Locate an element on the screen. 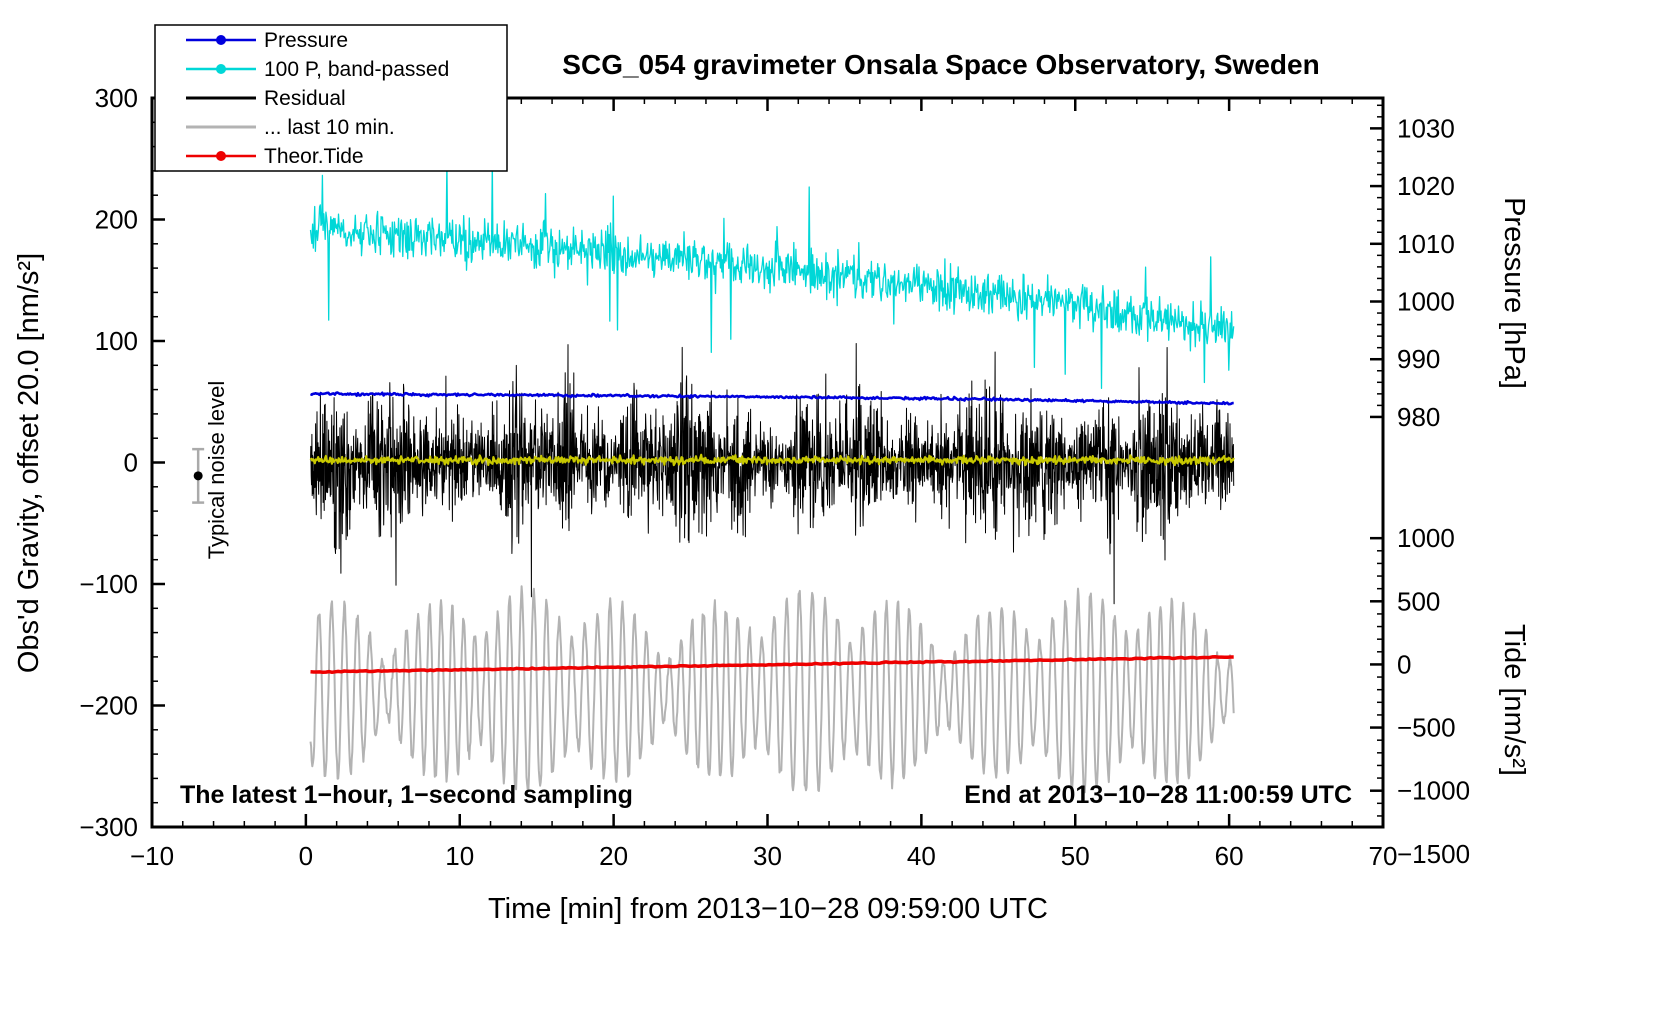 This screenshot has width=1660, height=1020. svg-text: −10 is located at coordinates (152, 856).